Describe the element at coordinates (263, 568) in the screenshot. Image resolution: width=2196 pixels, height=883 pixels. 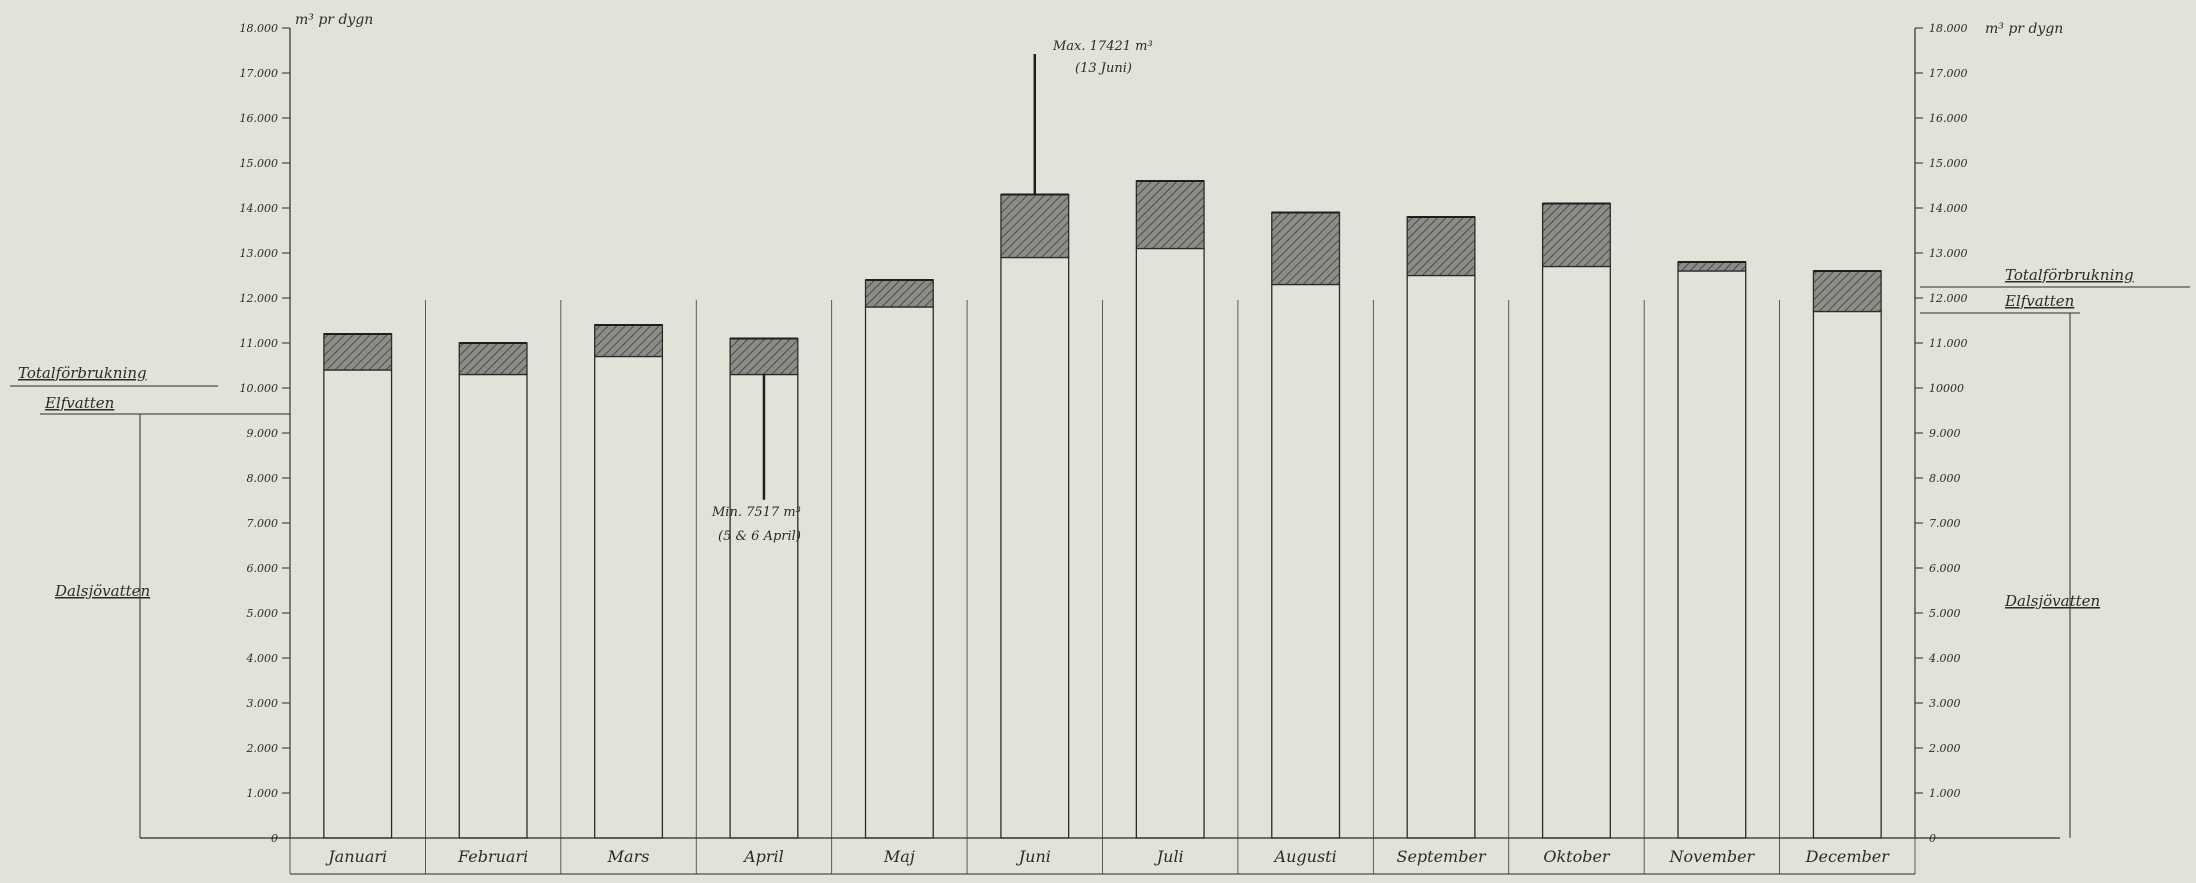
I see `left-tick-label: 6.000` at that location.